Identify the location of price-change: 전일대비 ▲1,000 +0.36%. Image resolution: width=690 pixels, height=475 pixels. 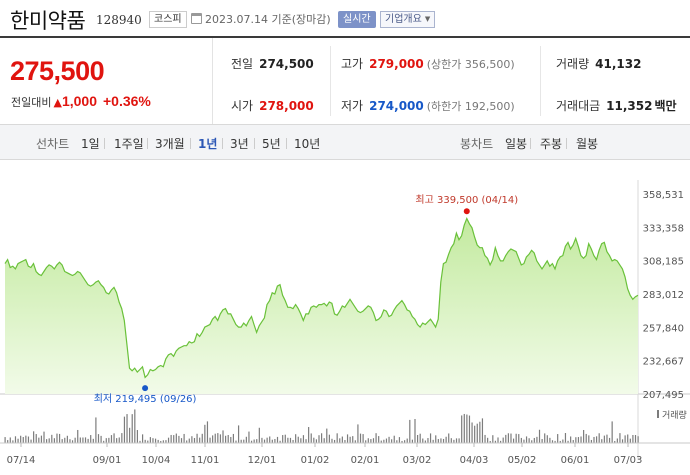
(81, 101).